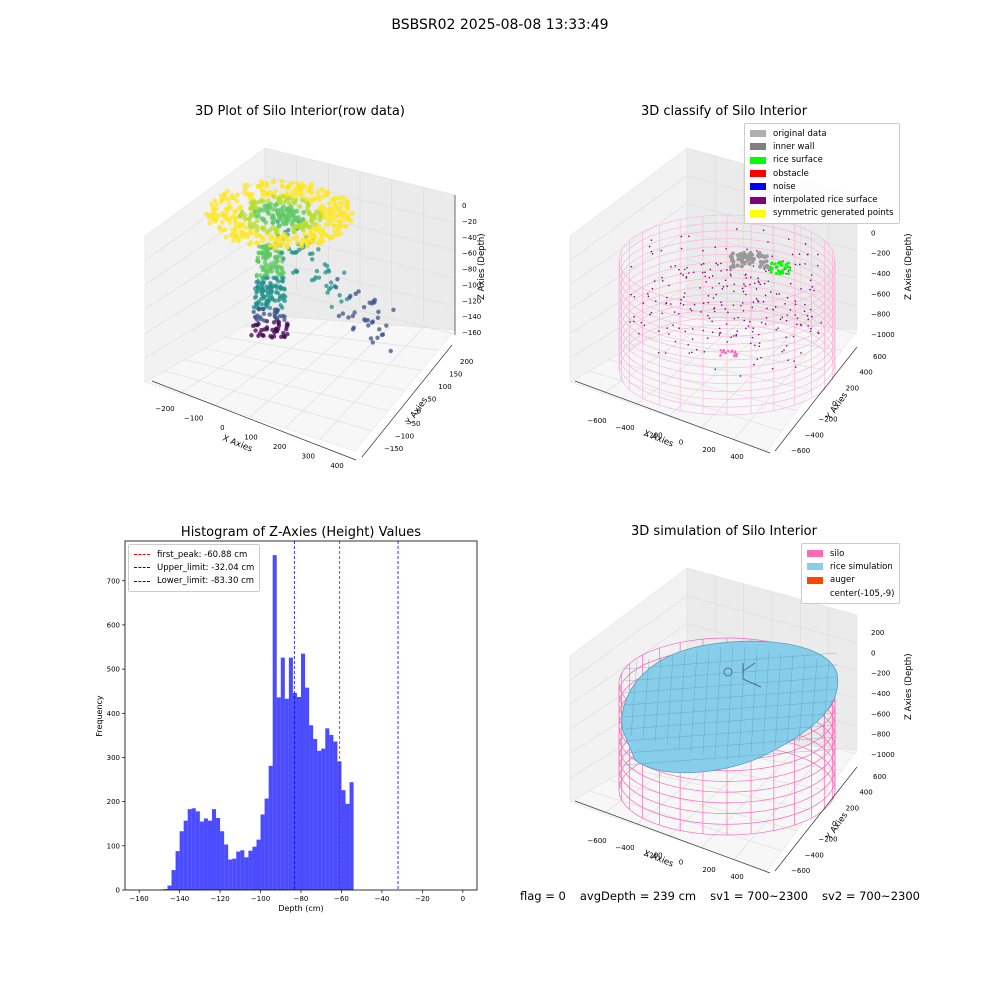  Describe the element at coordinates (596, 841) in the screenshot. I see `simulation-x-tick-label: −600` at that location.